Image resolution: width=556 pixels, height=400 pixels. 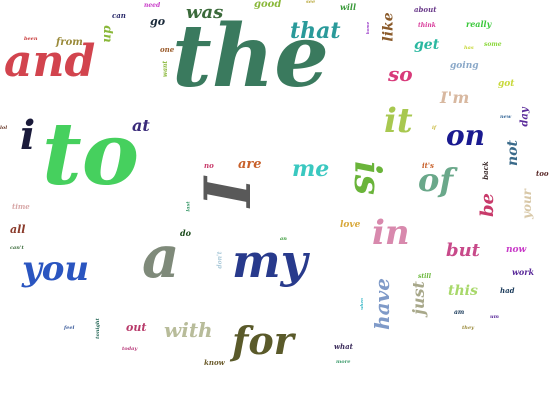 What do you see at coordinates (388, 27) in the screenshot?
I see `word-like: like` at bounding box center [388, 27].